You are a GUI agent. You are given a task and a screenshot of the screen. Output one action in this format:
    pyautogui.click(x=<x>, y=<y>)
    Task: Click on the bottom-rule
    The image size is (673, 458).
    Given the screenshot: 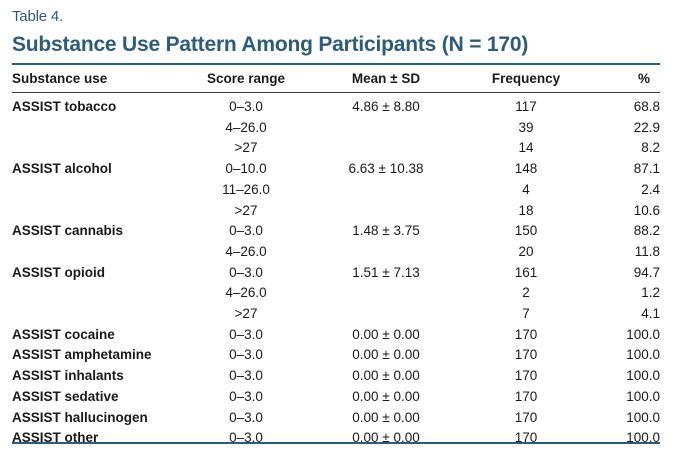 What is the action you would take?
    pyautogui.click(x=336, y=443)
    